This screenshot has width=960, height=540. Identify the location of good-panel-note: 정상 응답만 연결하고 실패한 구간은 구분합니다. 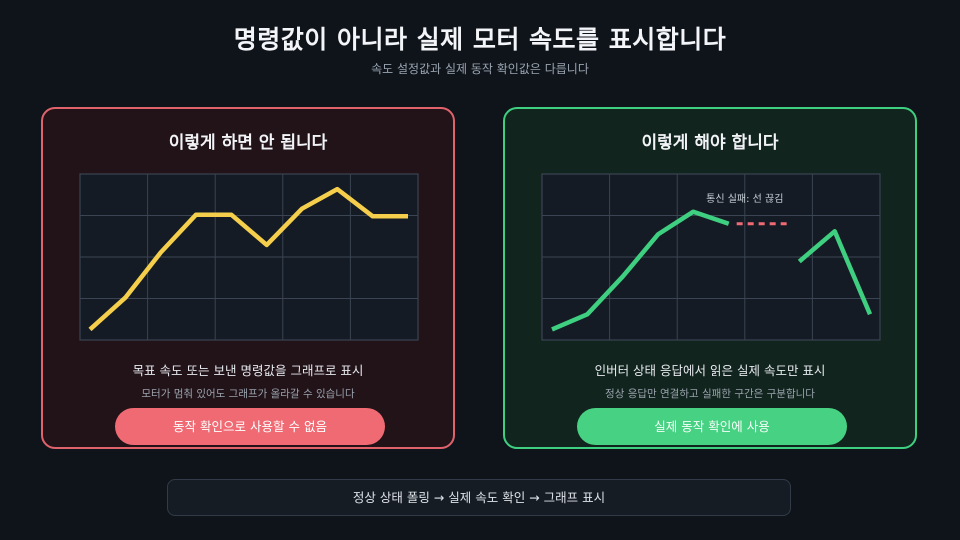
(710, 394).